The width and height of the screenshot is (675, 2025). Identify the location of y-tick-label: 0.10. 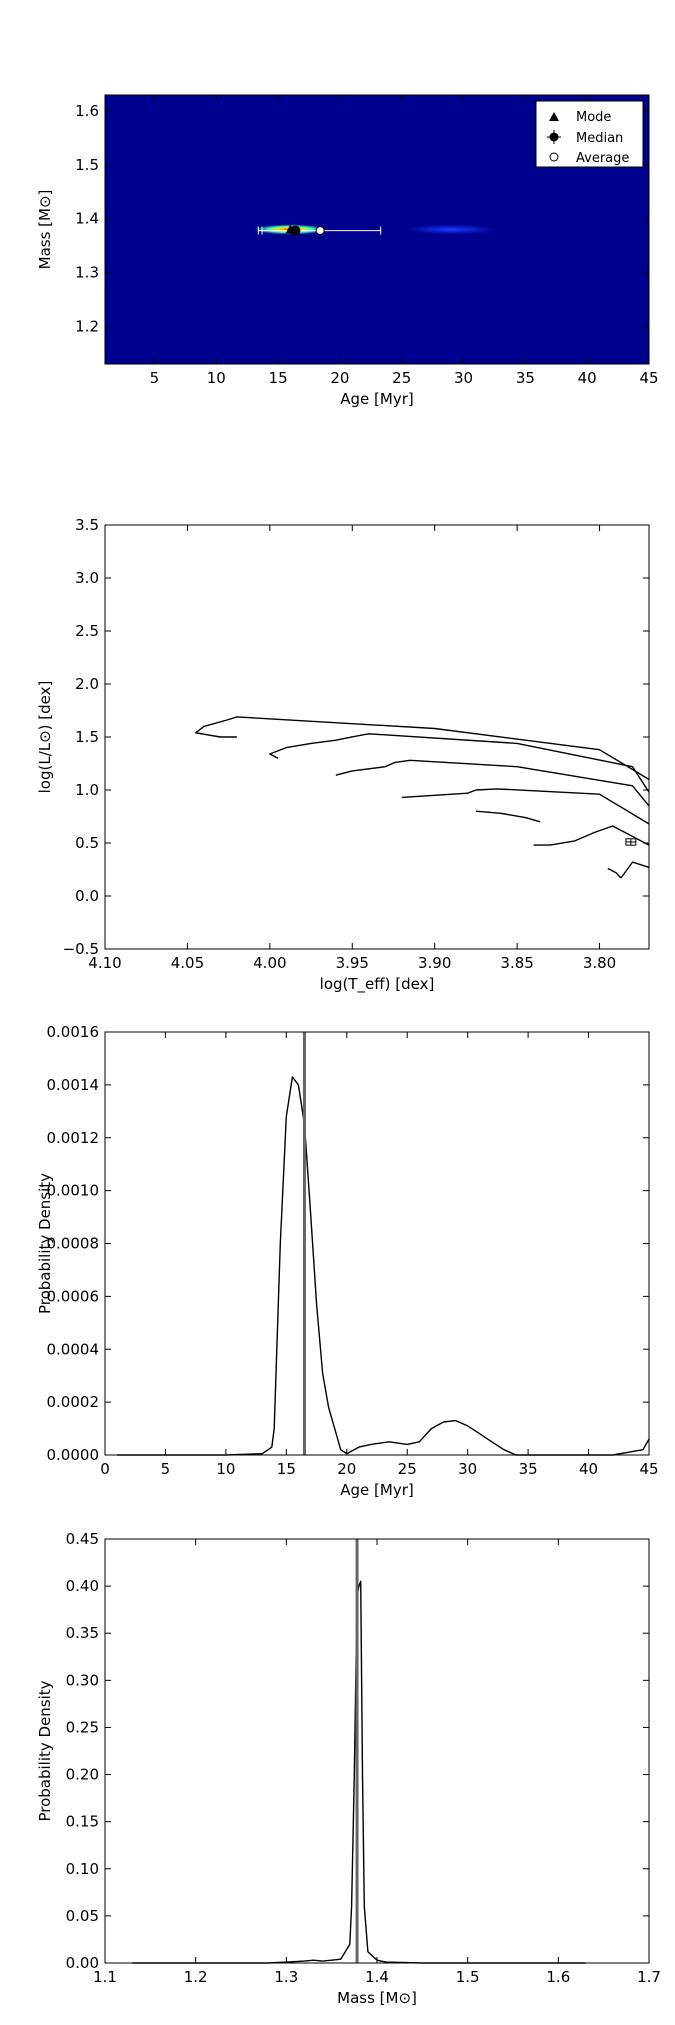
(82, 1869).